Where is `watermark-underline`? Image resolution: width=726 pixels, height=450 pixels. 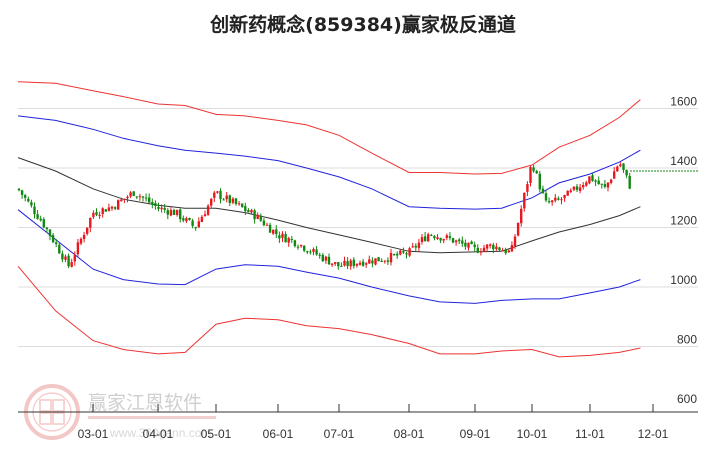 watermark-underline is located at coordinates (152, 417).